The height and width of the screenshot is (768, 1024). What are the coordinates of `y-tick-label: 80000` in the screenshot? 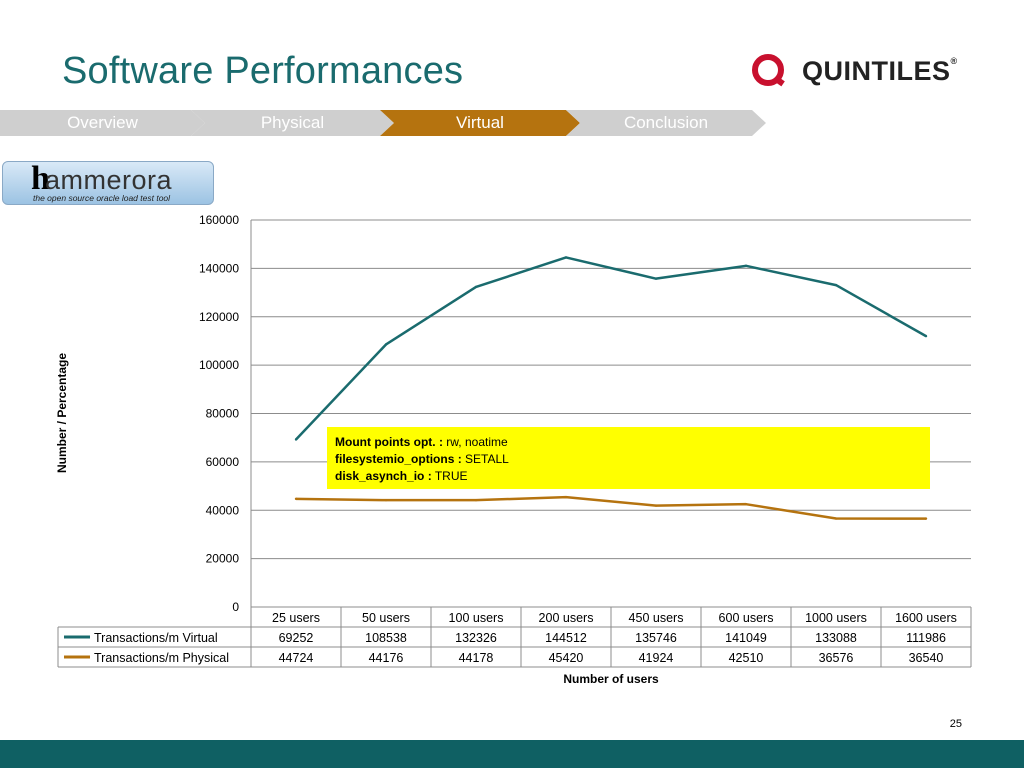 It's located at (223, 414).